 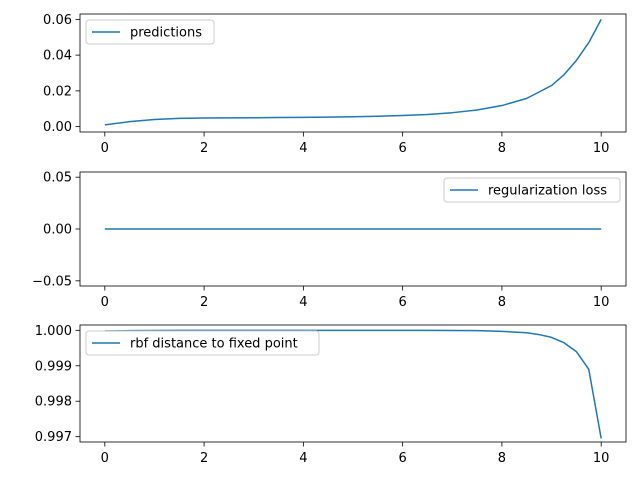 What do you see at coordinates (53, 366) in the screenshot?
I see `y-tick-label: 0.999` at bounding box center [53, 366].